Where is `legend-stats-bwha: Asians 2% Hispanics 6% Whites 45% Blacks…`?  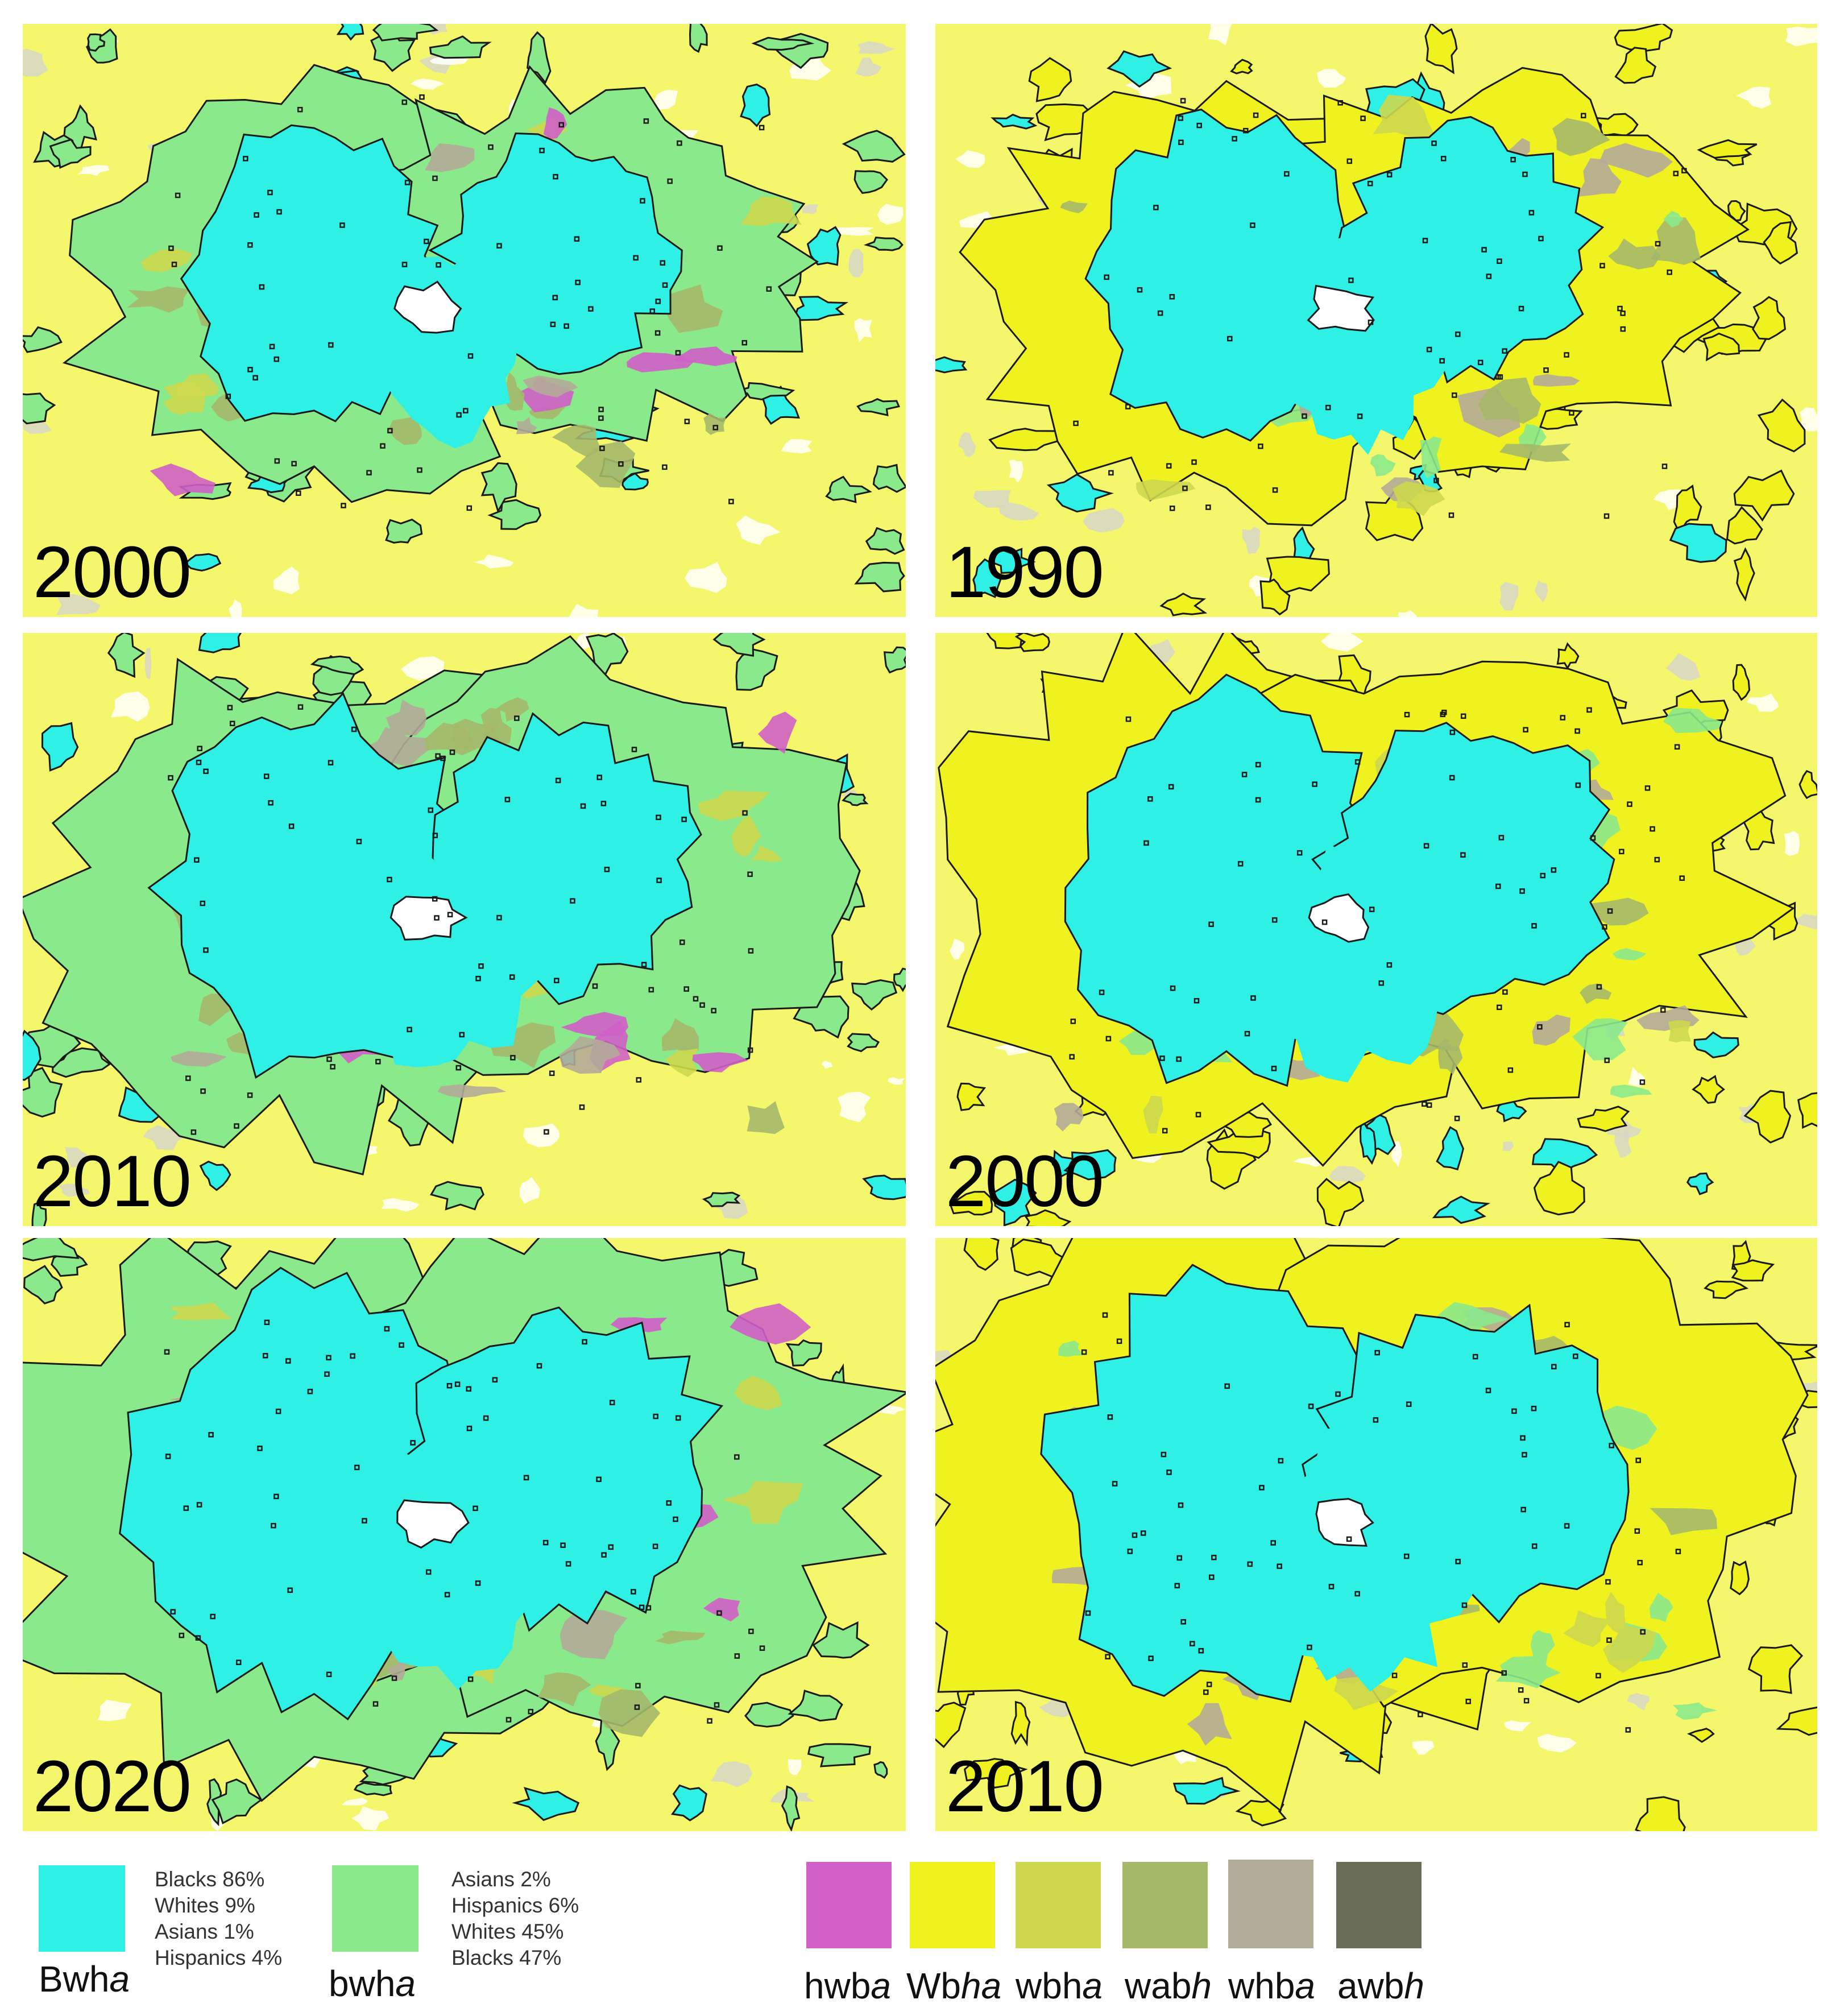
legend-stats-bwha: Asians 2% Hispanics 6% Whites 45% Blacks… is located at coordinates (515, 1918).